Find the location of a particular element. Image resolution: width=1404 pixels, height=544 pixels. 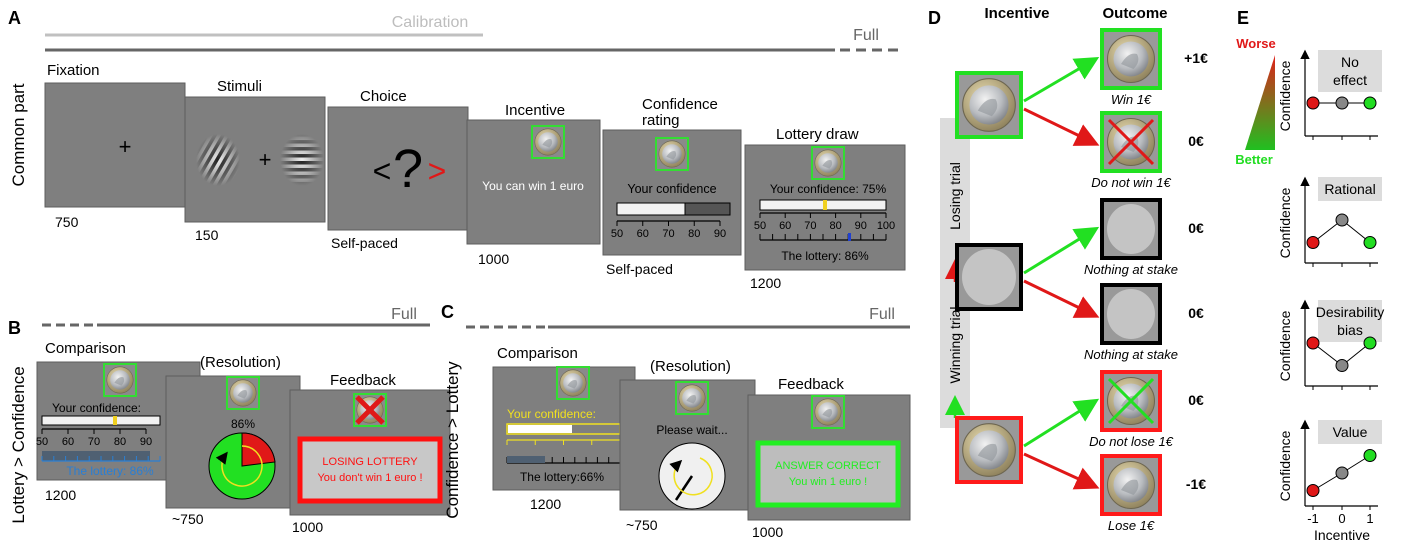

outcome-value: +1€ is located at coordinates (1196, 58).